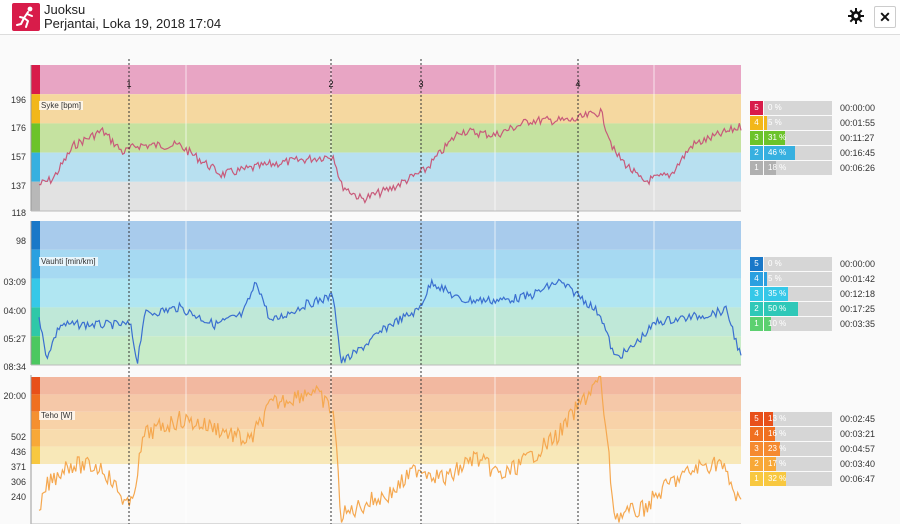 Image resolution: width=900 pixels, height=524 pixels. What do you see at coordinates (856, 16) in the screenshot?
I see `gear-icon` at bounding box center [856, 16].